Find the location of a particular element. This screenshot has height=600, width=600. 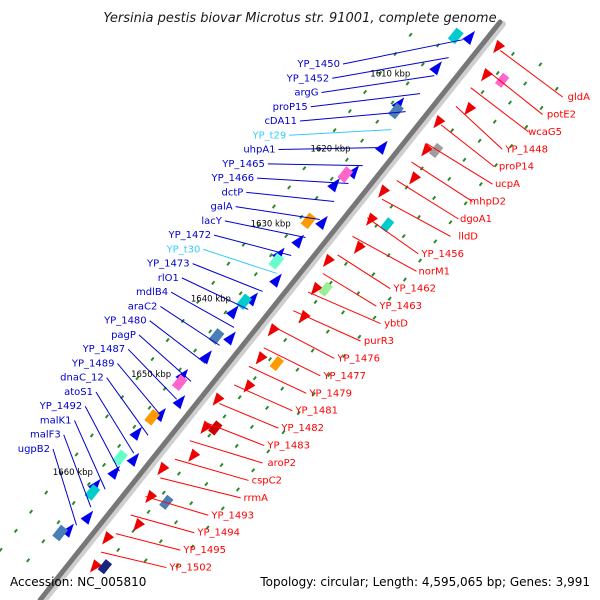

scale-tick-label: 1620 kbp is located at coordinates (330, 149).